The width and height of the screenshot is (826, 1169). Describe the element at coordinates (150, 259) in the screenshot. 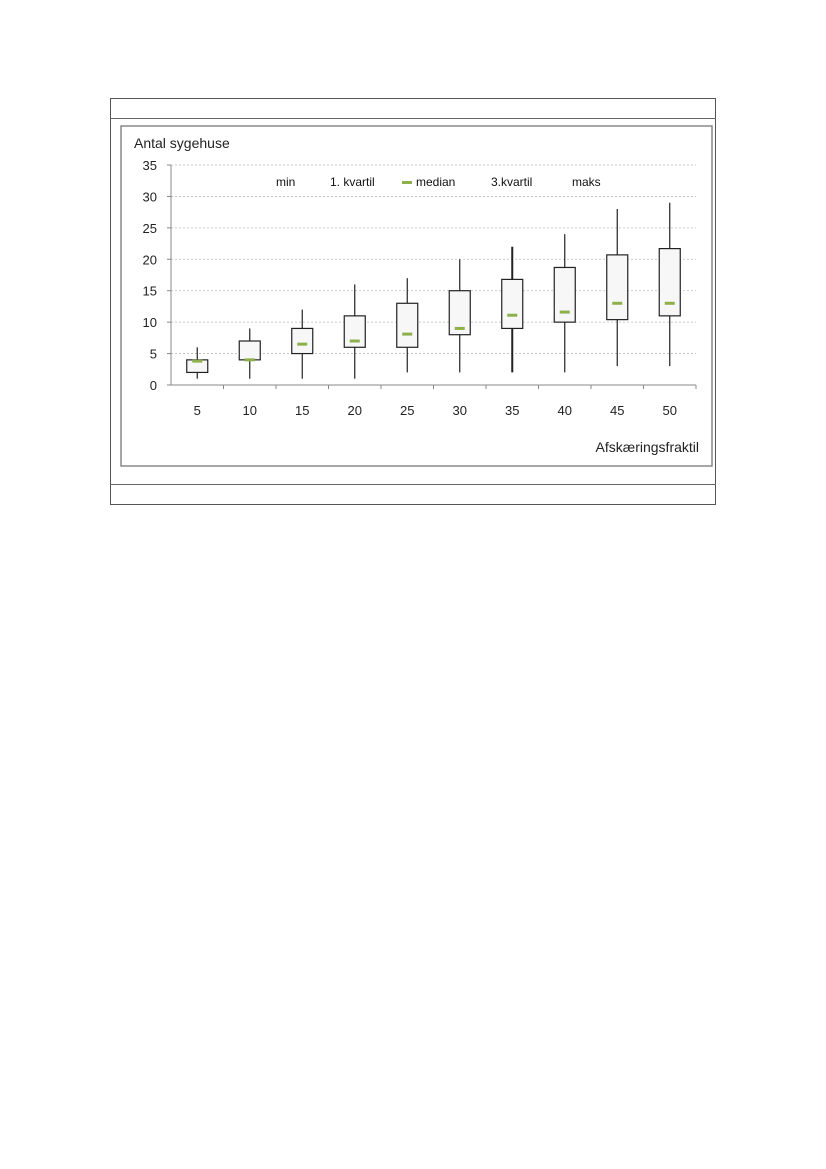

I see `y-tick-label: 20` at that location.